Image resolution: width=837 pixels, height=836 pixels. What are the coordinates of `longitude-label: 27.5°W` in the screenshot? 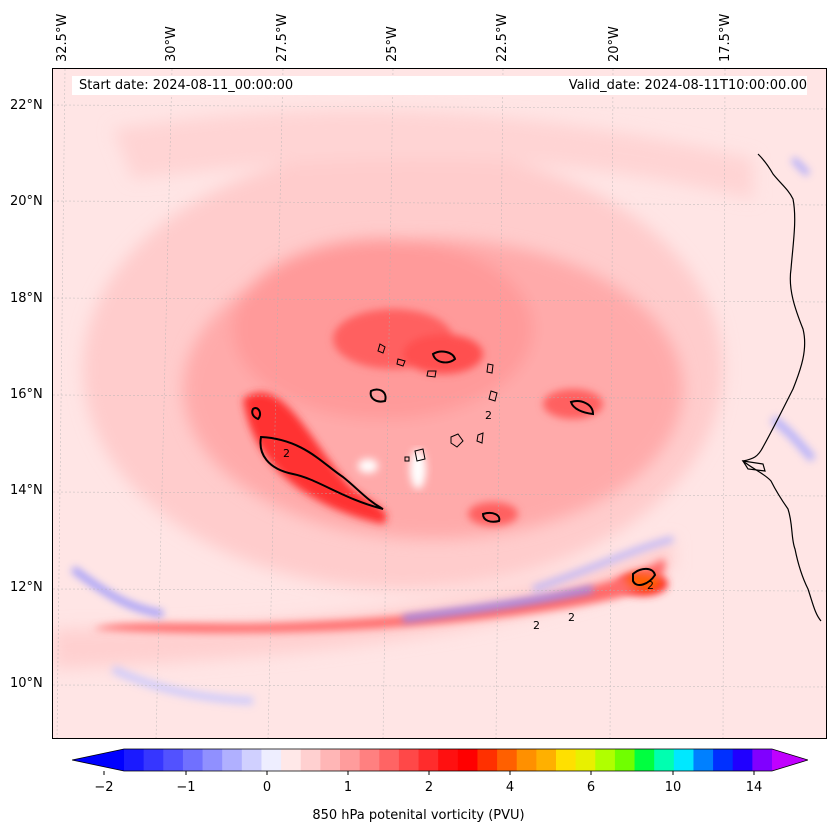 It's located at (282, 37).